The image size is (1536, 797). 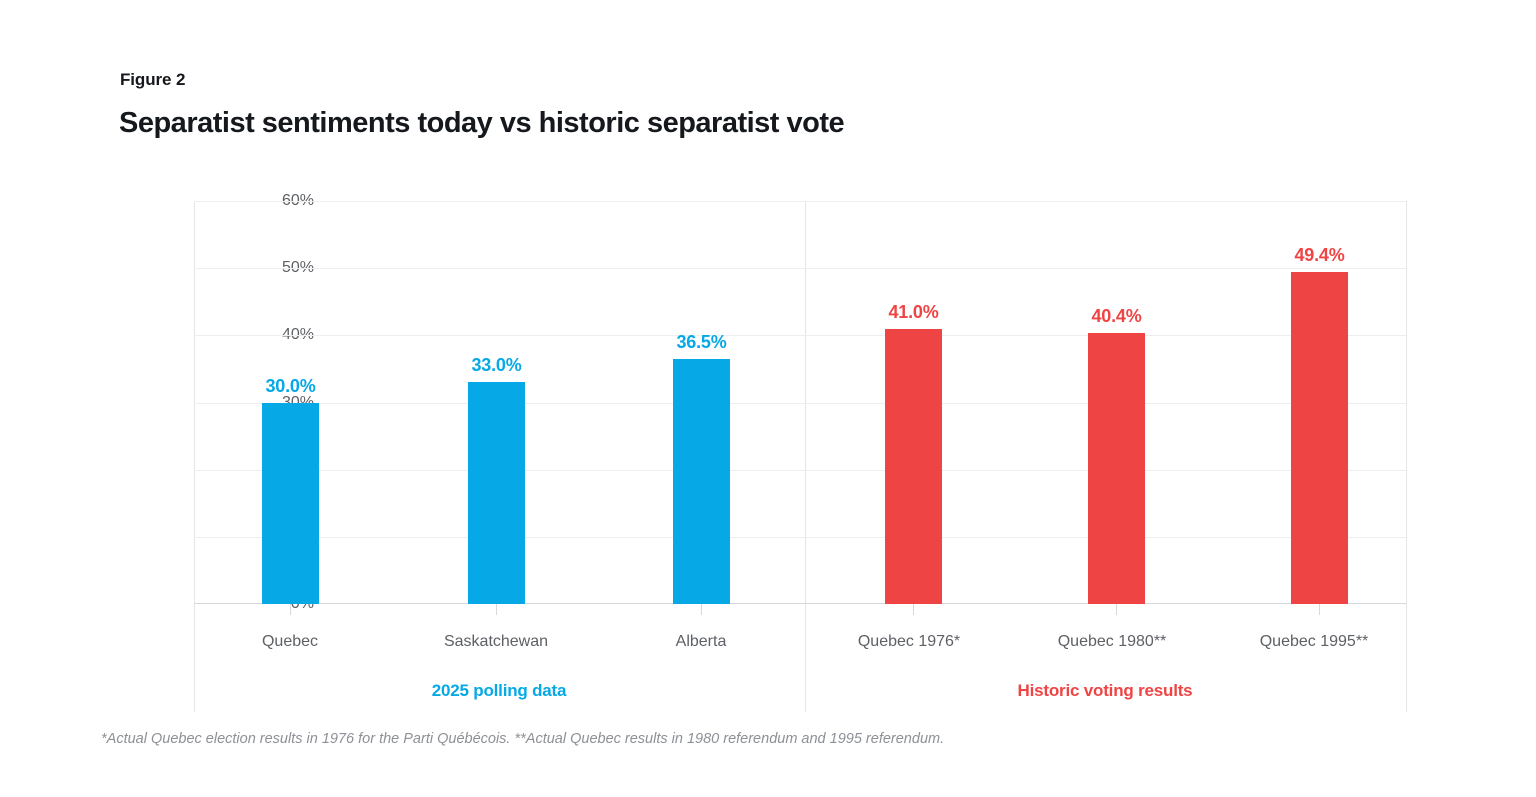 I want to click on bar-saskatchewan, so click(x=496, y=493).